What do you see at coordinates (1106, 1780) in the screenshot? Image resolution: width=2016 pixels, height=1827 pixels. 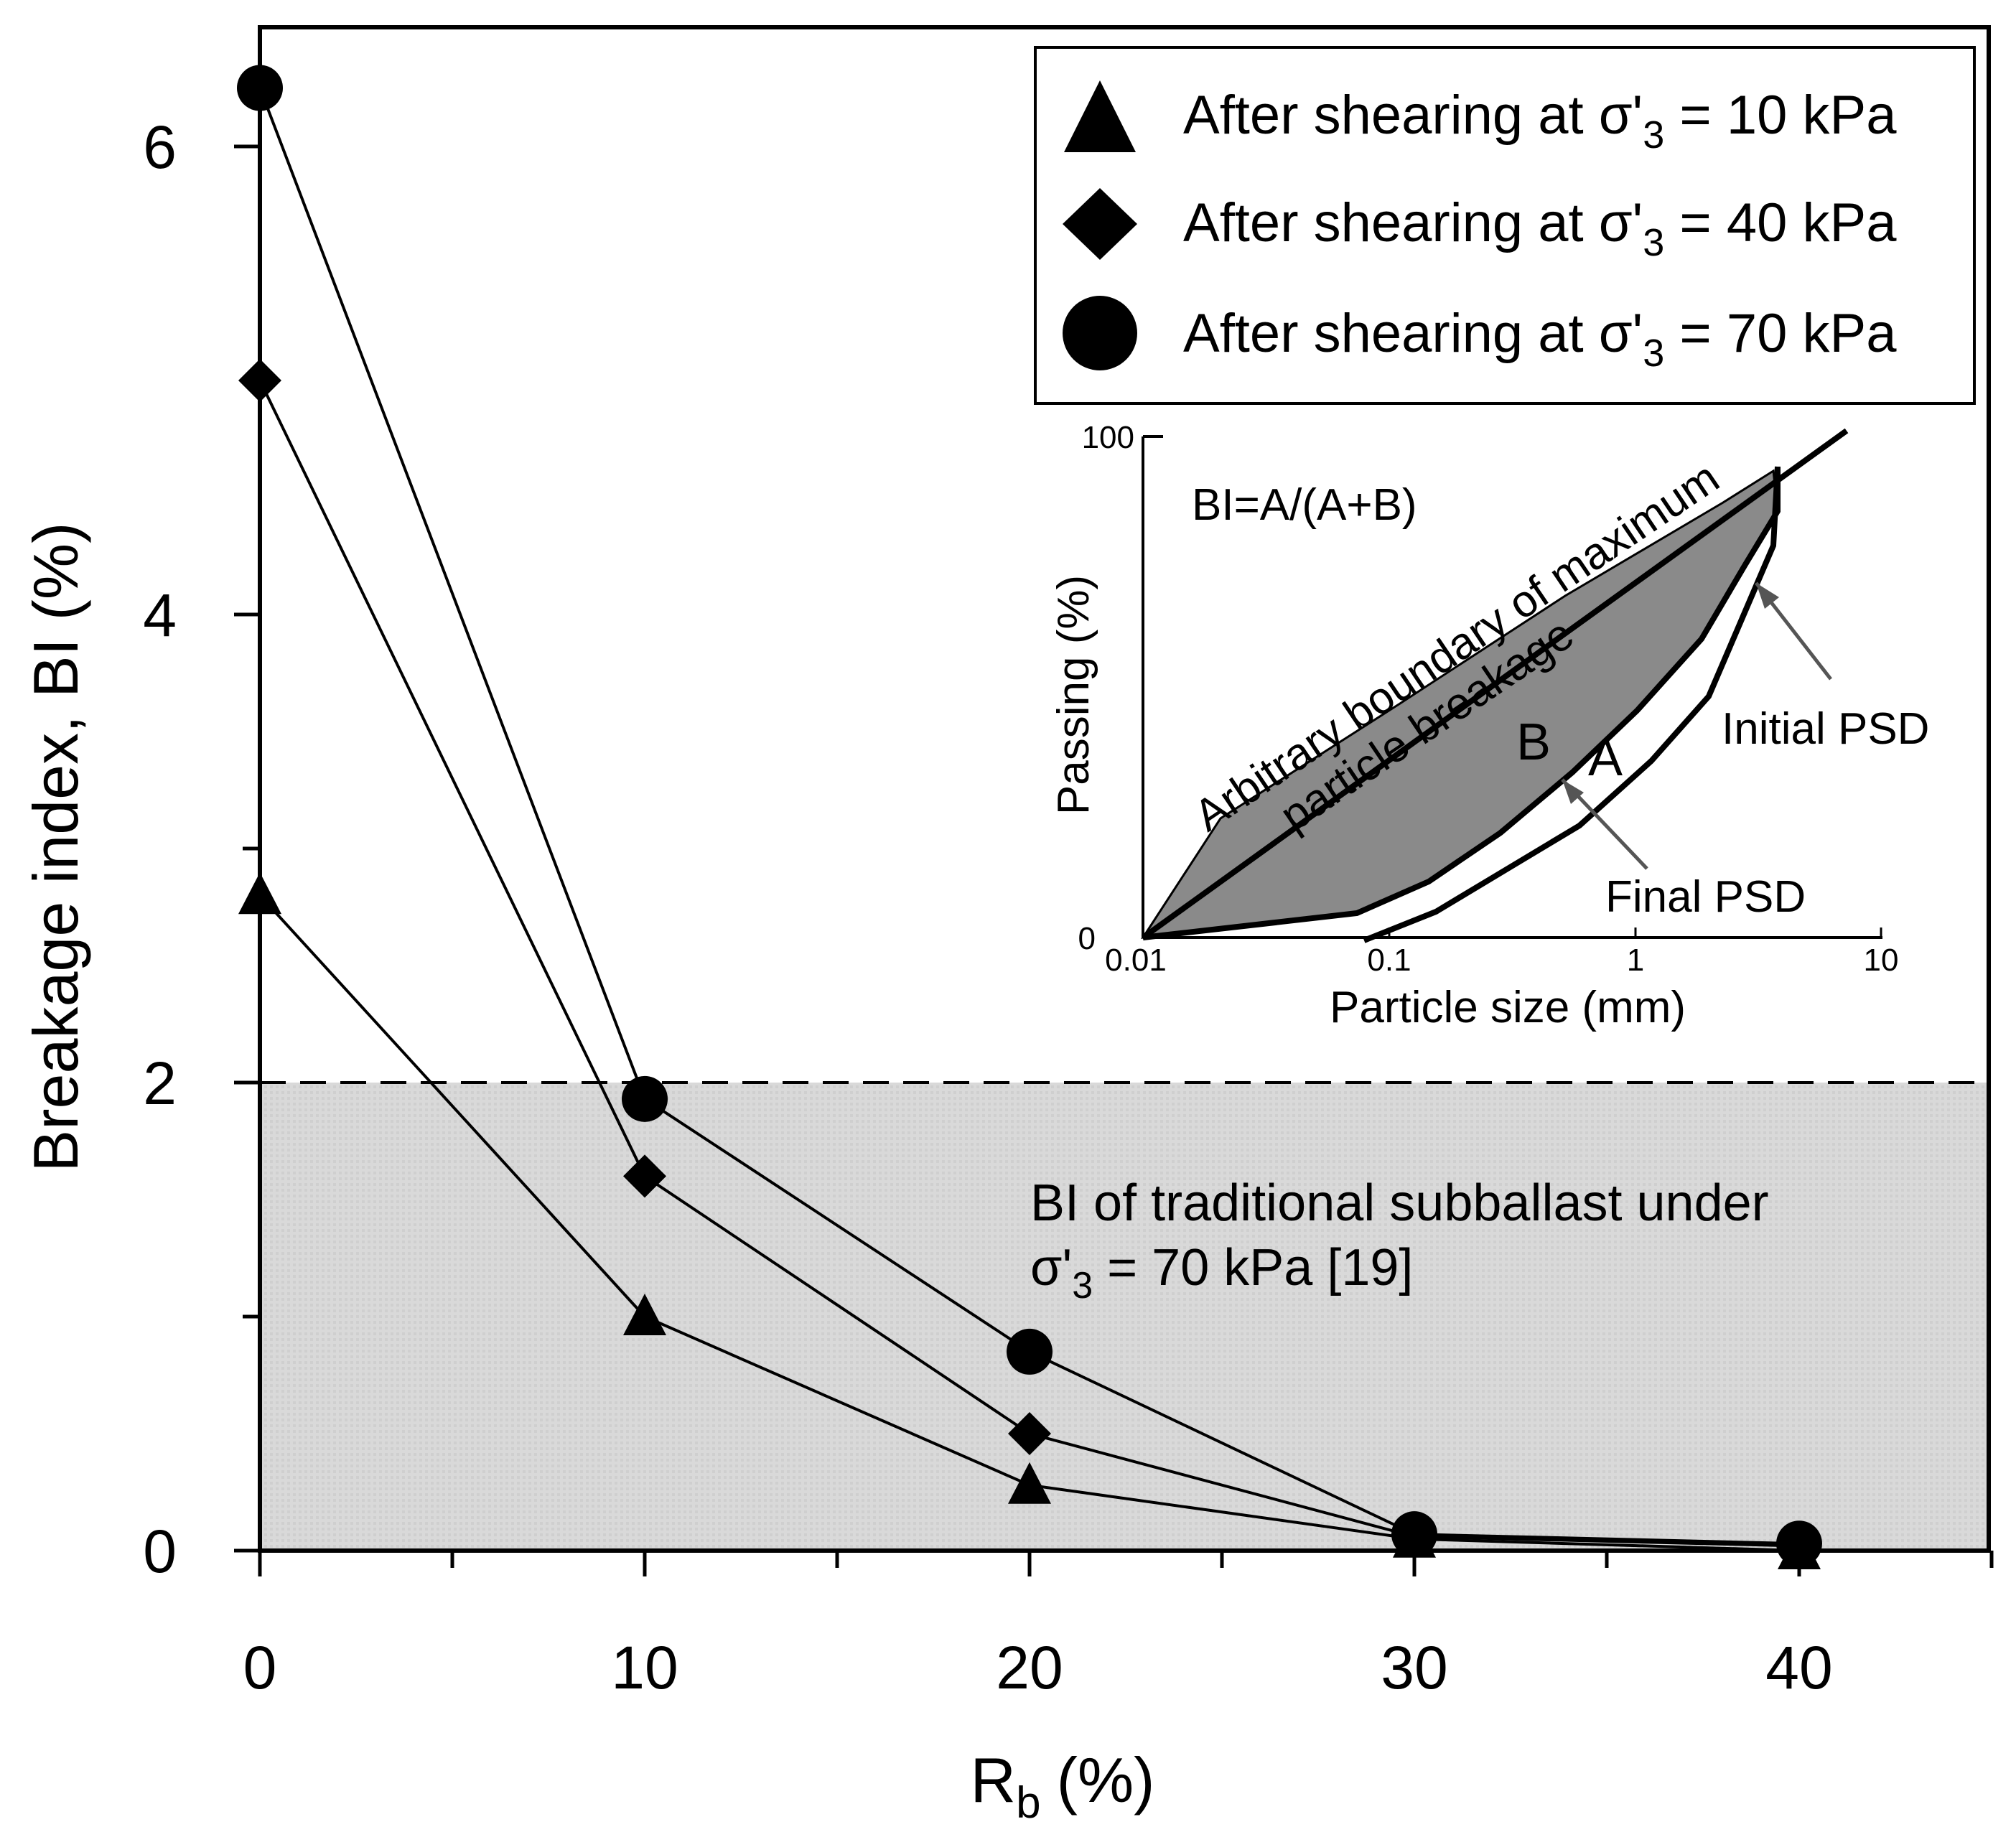 I see `x-axis-title-unit: (%)` at bounding box center [1106, 1780].